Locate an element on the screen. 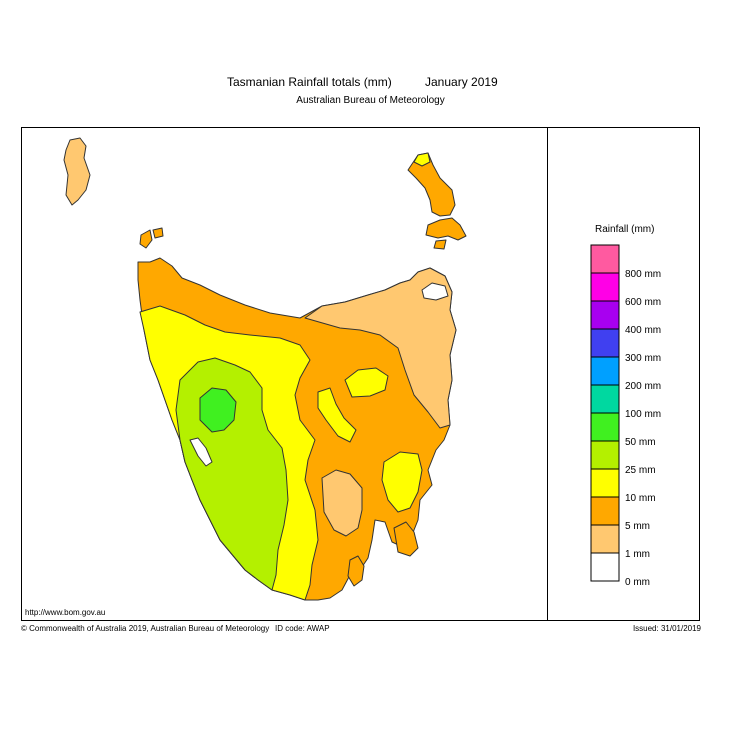  map-subtitle: Australian Bureau of Meteorology is located at coordinates (370, 100).